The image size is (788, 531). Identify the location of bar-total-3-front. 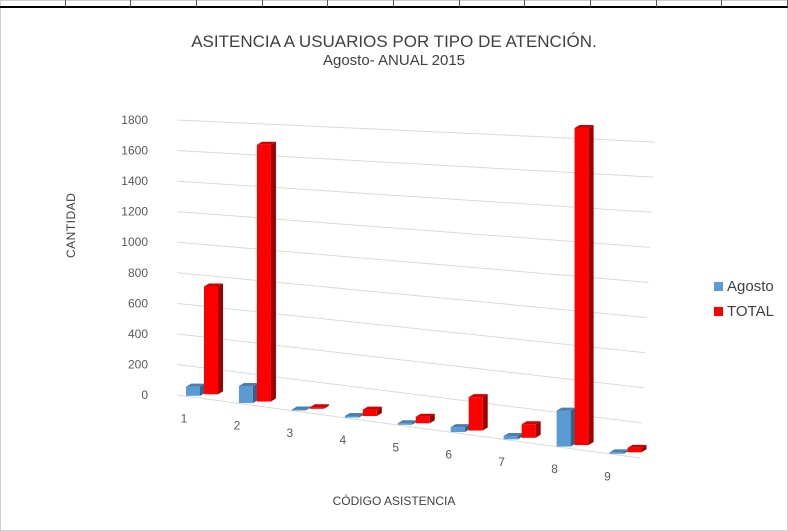
(316, 408).